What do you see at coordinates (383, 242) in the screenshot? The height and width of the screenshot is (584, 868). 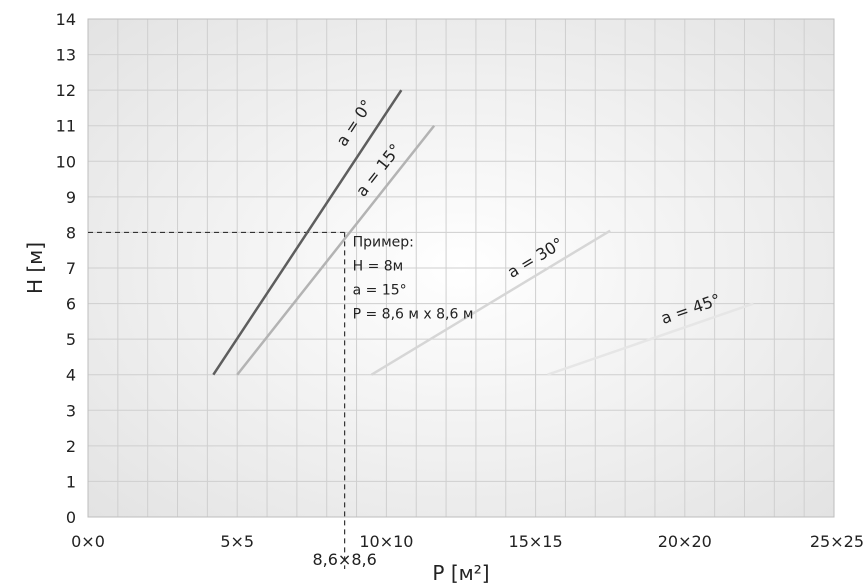 I see `annotation-line: Пример:` at bounding box center [383, 242].